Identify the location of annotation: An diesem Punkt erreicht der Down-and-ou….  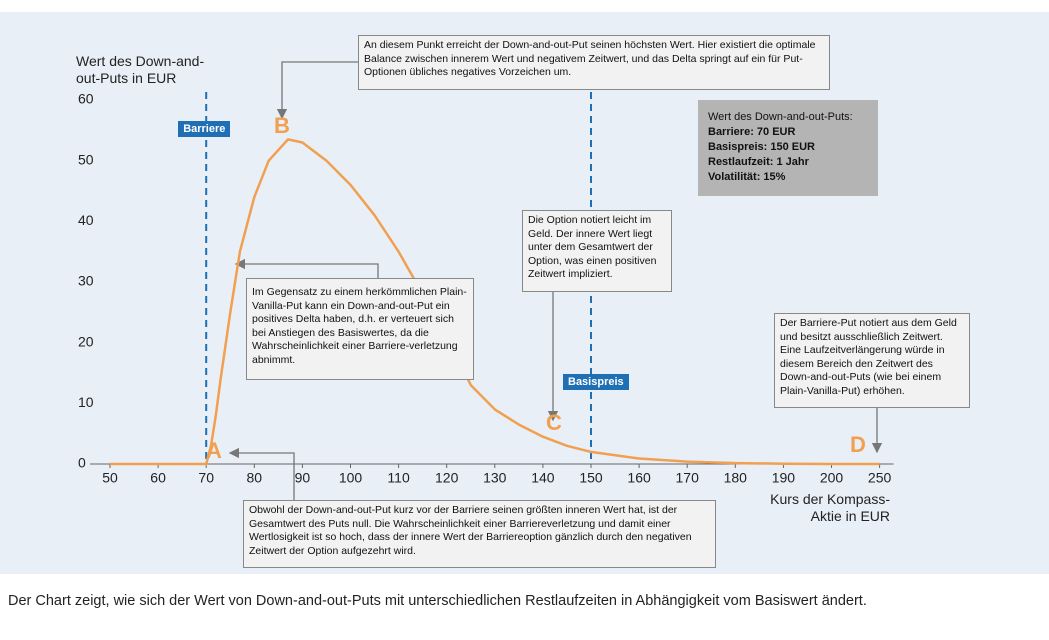
(594, 62).